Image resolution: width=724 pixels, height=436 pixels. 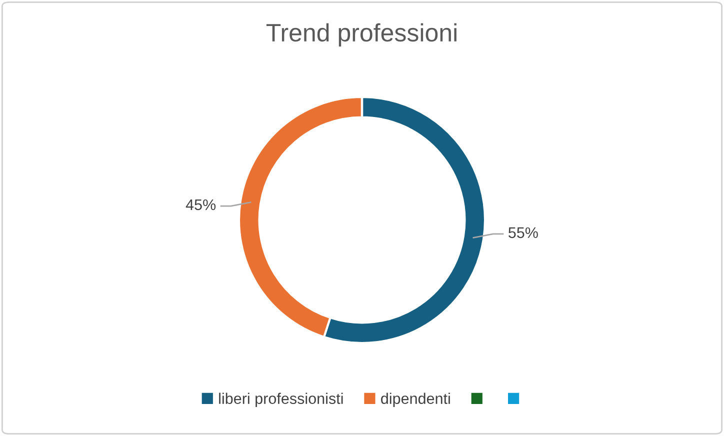 I want to click on data-label: 55%, so click(x=523, y=232).